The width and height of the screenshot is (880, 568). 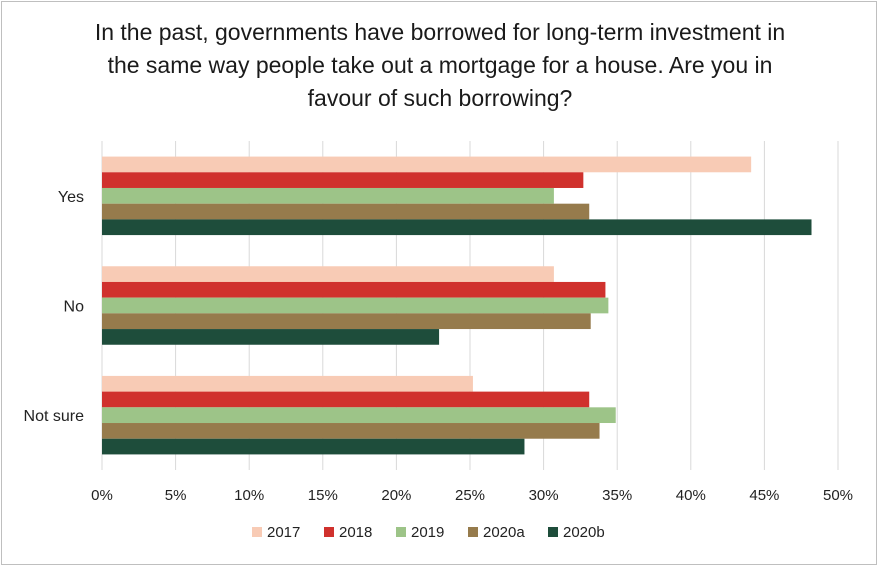 I want to click on legend-swatch-2018, so click(x=329, y=532).